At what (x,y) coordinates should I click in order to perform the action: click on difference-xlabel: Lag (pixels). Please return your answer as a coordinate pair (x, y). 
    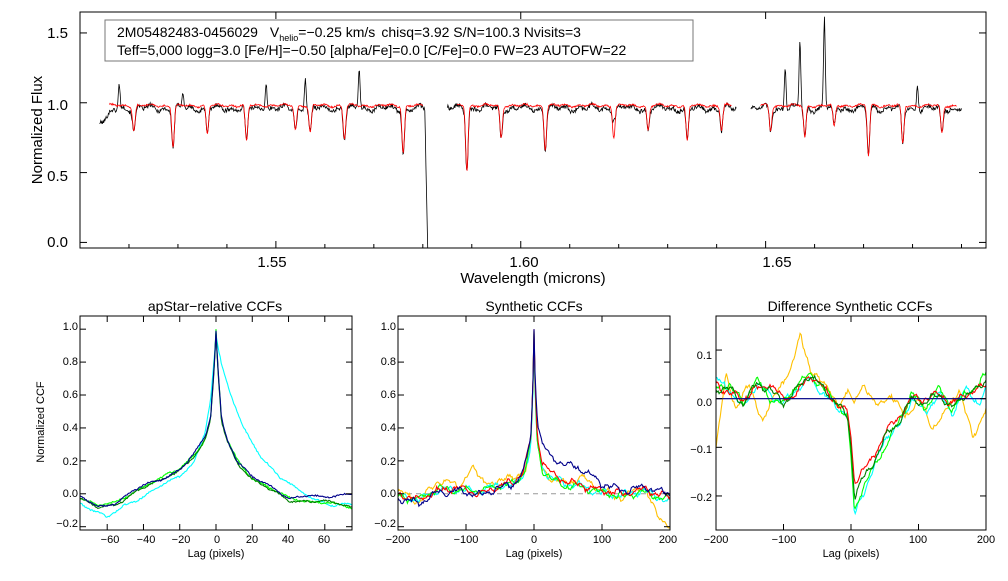
    Looking at the image, I should click on (851, 554).